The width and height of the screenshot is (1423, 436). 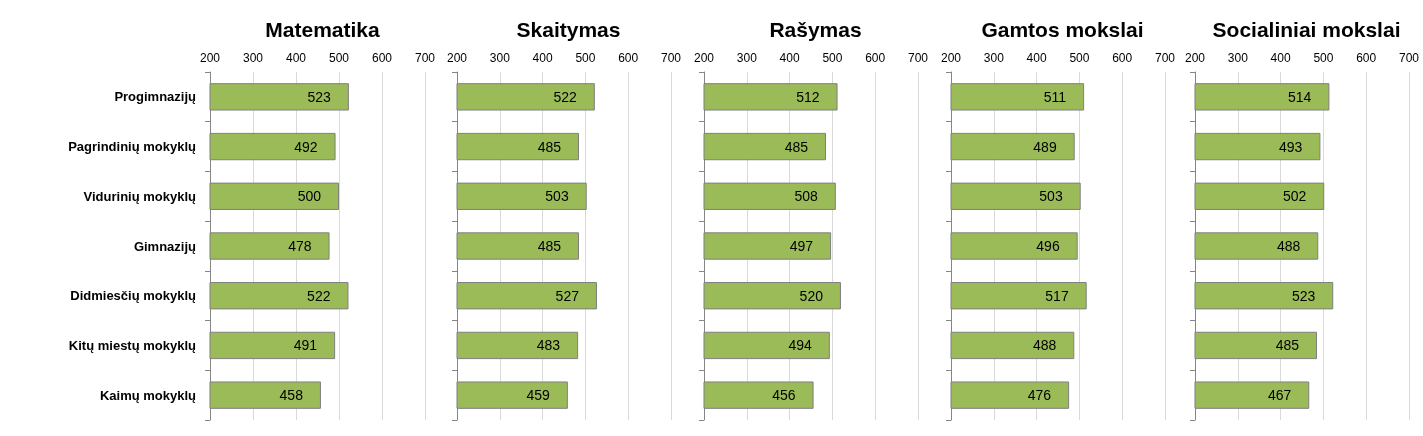 I want to click on y-tick-label: Kitų miestų mokyklų, so click(x=132, y=345).